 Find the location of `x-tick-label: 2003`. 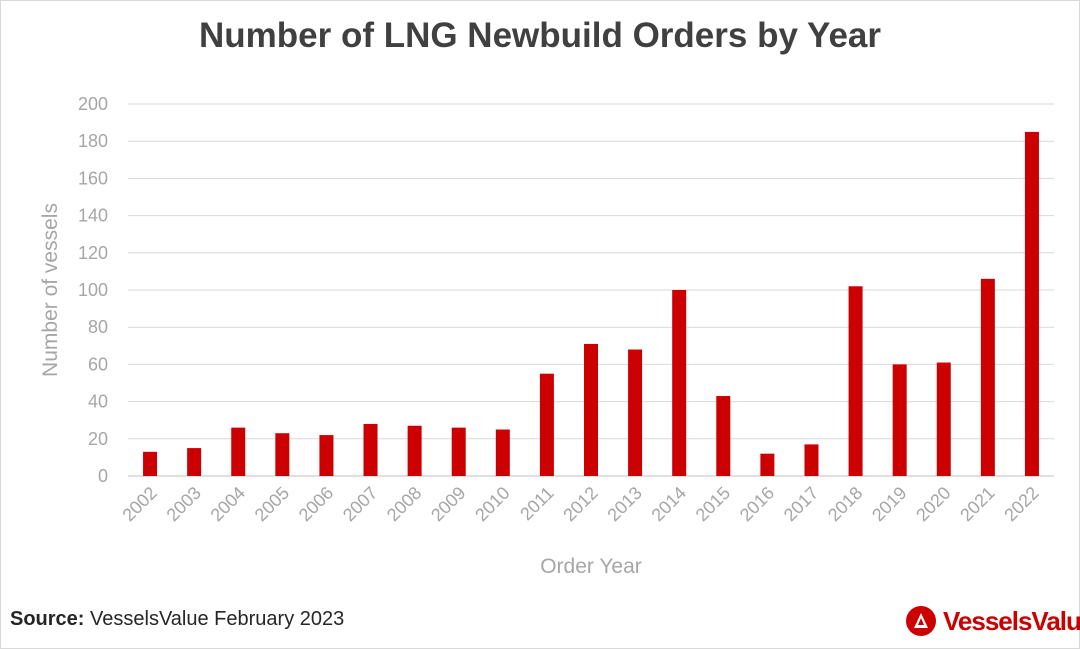

x-tick-label: 2003 is located at coordinates (184, 504).